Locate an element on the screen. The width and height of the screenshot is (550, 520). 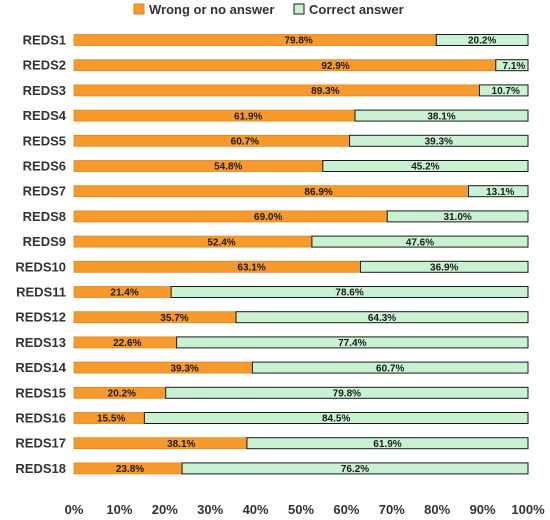
category-label: REDS2 is located at coordinates (44, 65).